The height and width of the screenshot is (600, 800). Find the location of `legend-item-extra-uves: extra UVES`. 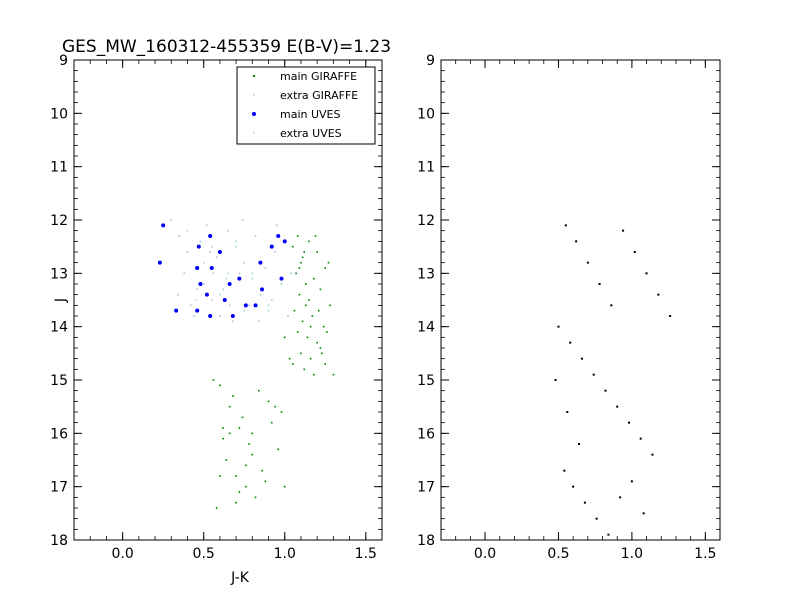

legend-item-extra-uves: extra UVES is located at coordinates (297, 133).